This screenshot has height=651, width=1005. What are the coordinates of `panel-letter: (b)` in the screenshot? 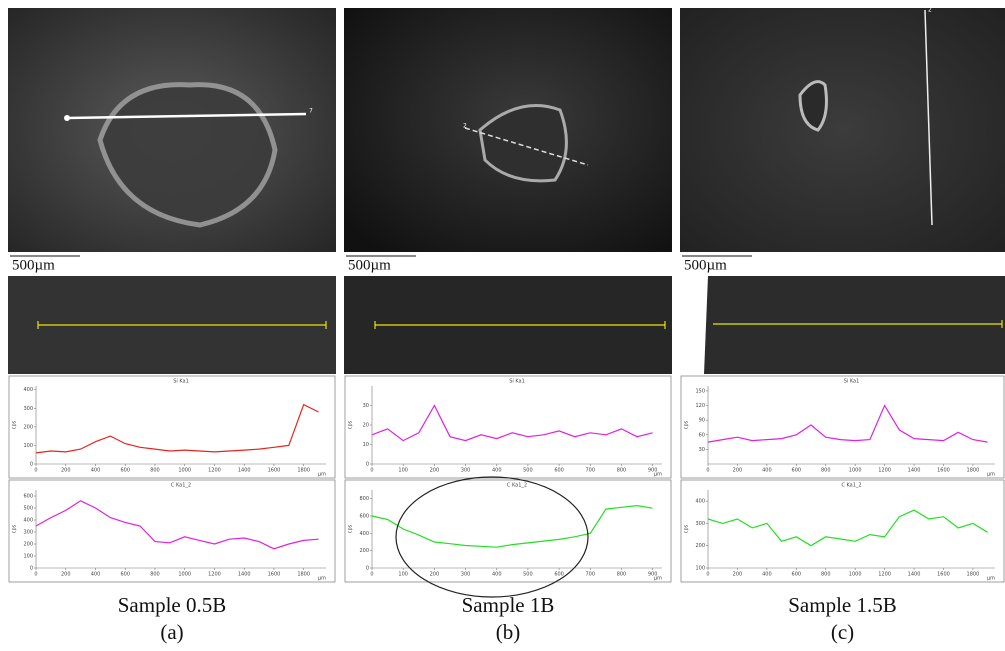 It's located at (508, 632).